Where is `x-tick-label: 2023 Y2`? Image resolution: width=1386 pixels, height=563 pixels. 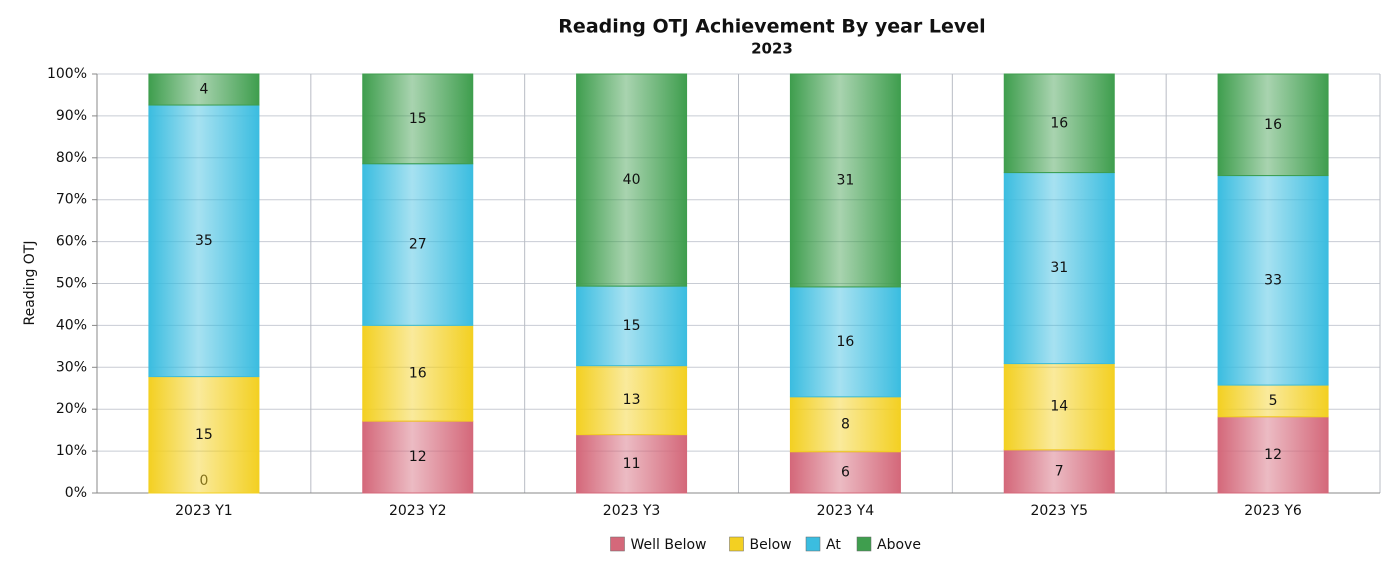 x-tick-label: 2023 Y2 is located at coordinates (418, 511).